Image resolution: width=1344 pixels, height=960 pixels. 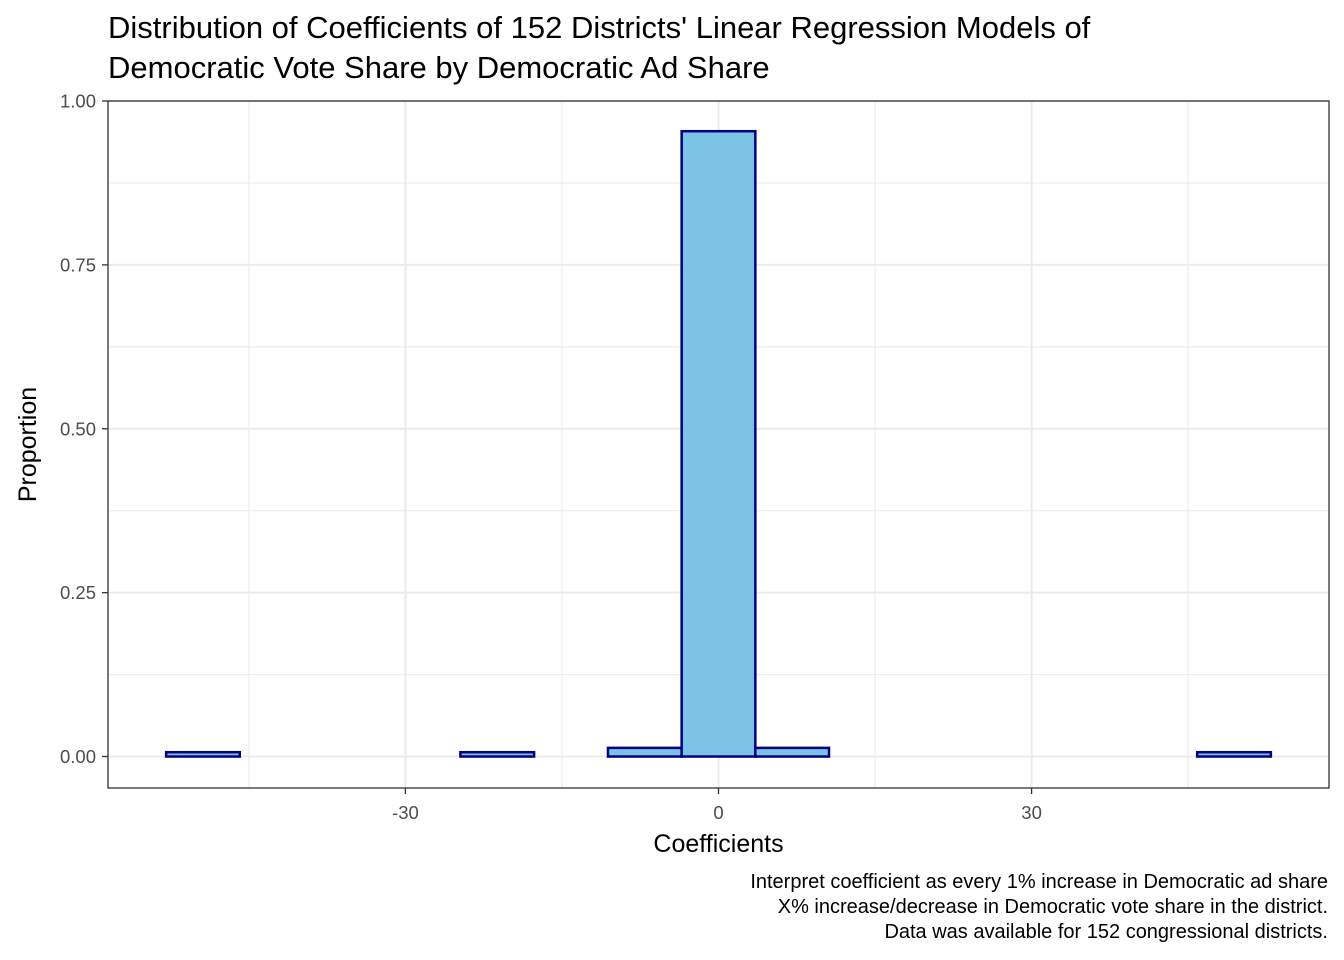 I want to click on y-tick-label: 0.75, so click(x=78, y=264).